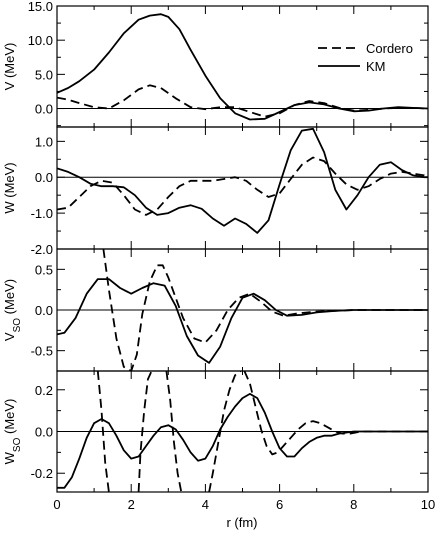 The height and width of the screenshot is (535, 436). What do you see at coordinates (9, 67) in the screenshot?
I see `y-axis-label-v: V (MeV)` at bounding box center [9, 67].